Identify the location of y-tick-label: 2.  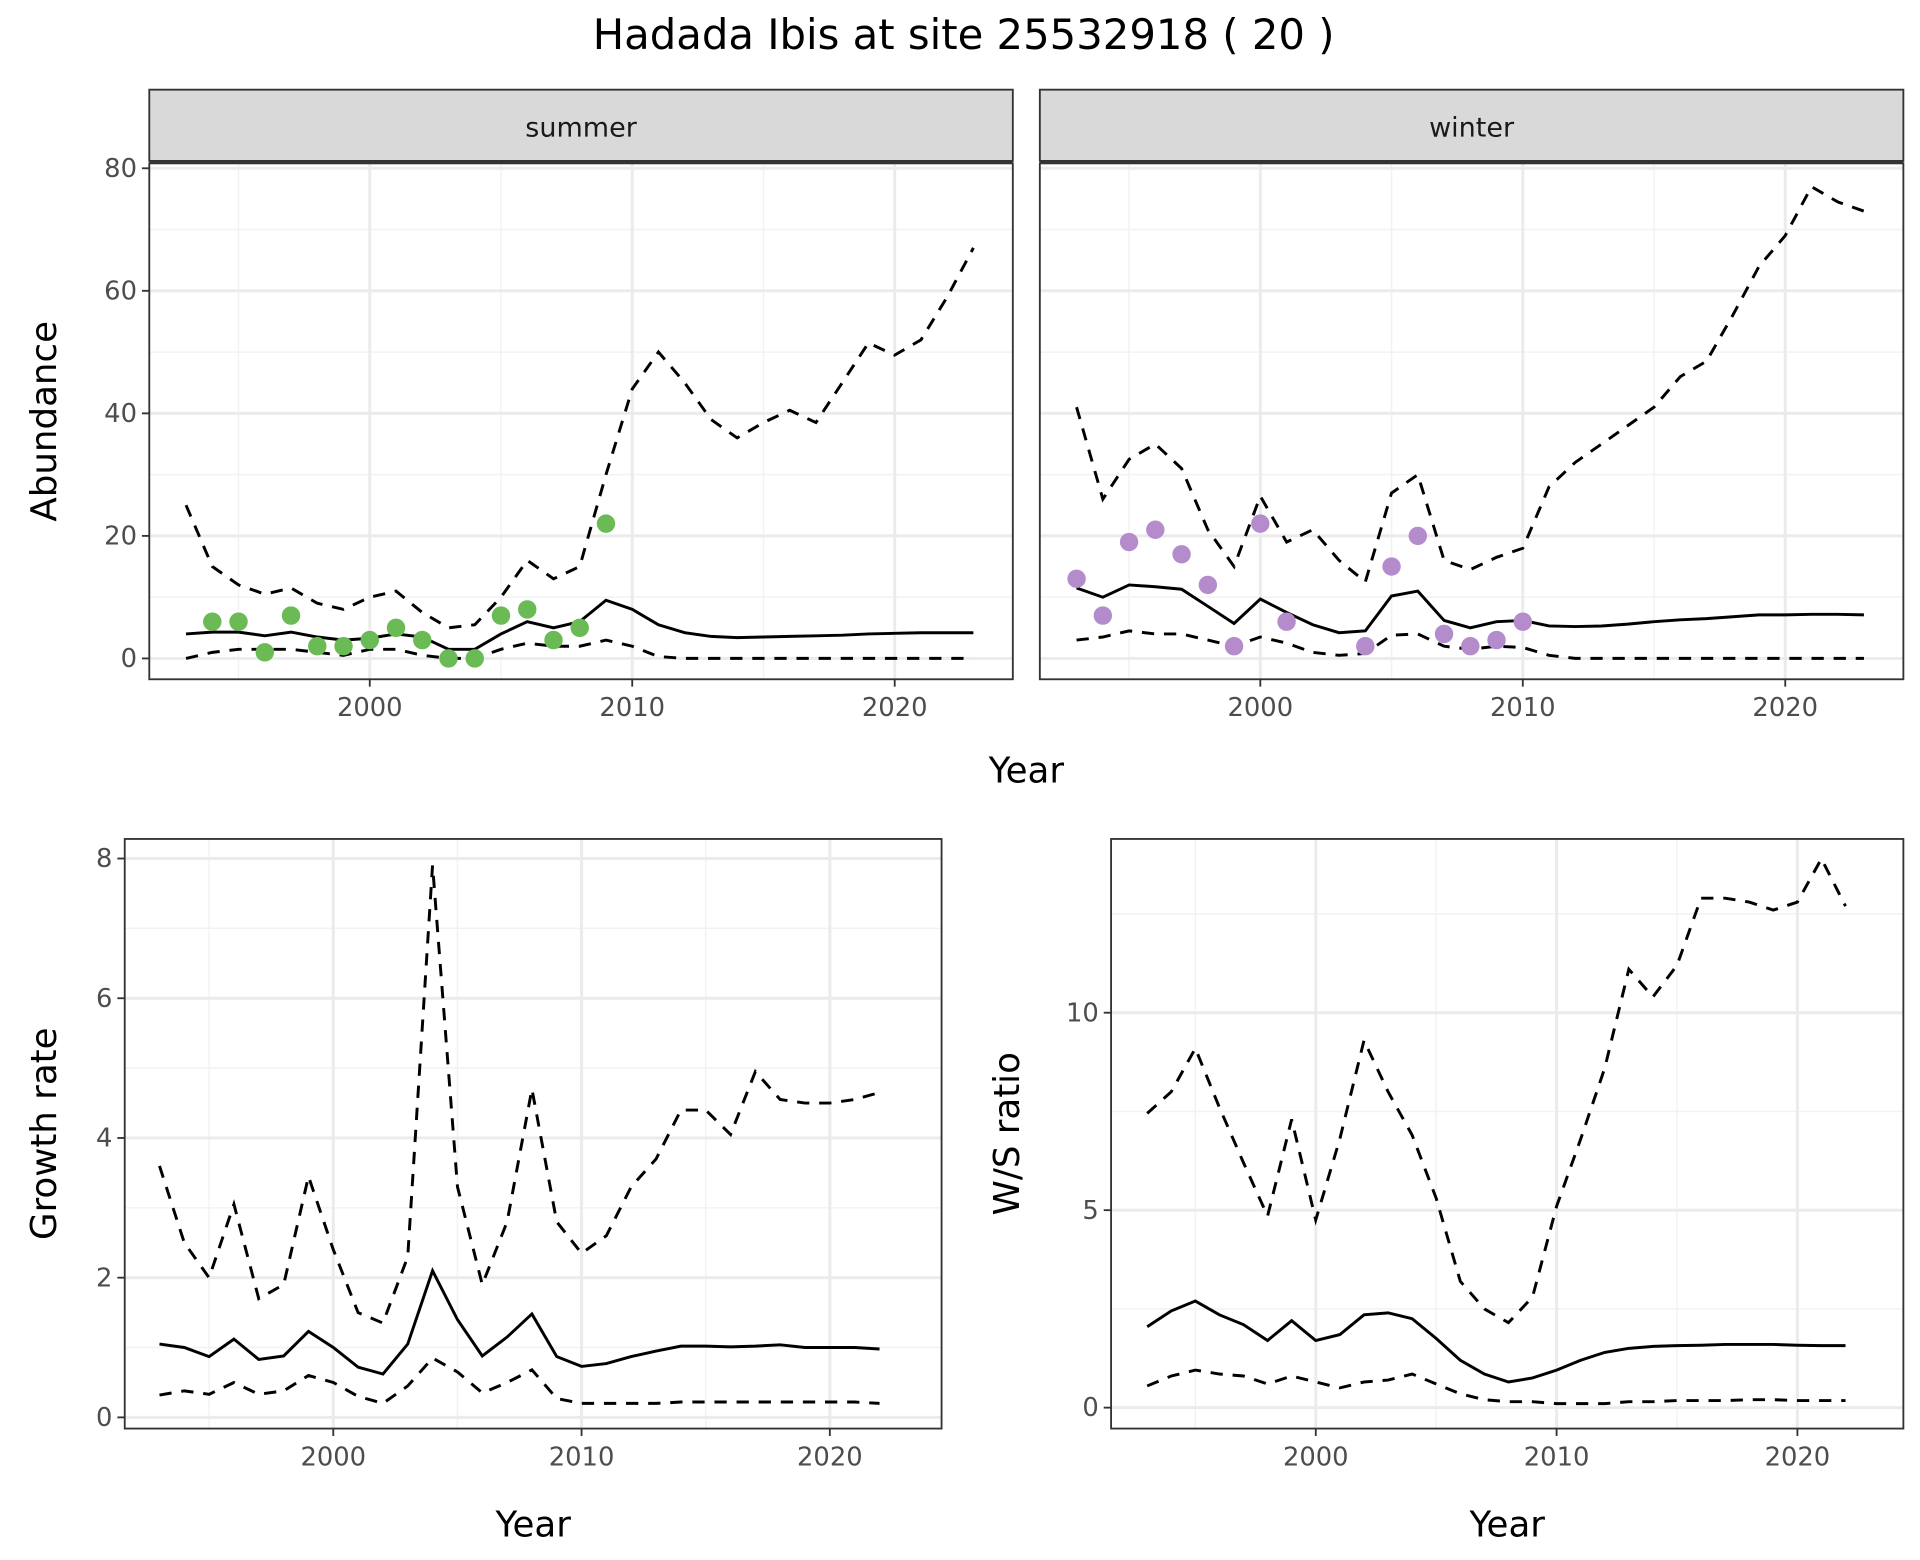
(104, 1278).